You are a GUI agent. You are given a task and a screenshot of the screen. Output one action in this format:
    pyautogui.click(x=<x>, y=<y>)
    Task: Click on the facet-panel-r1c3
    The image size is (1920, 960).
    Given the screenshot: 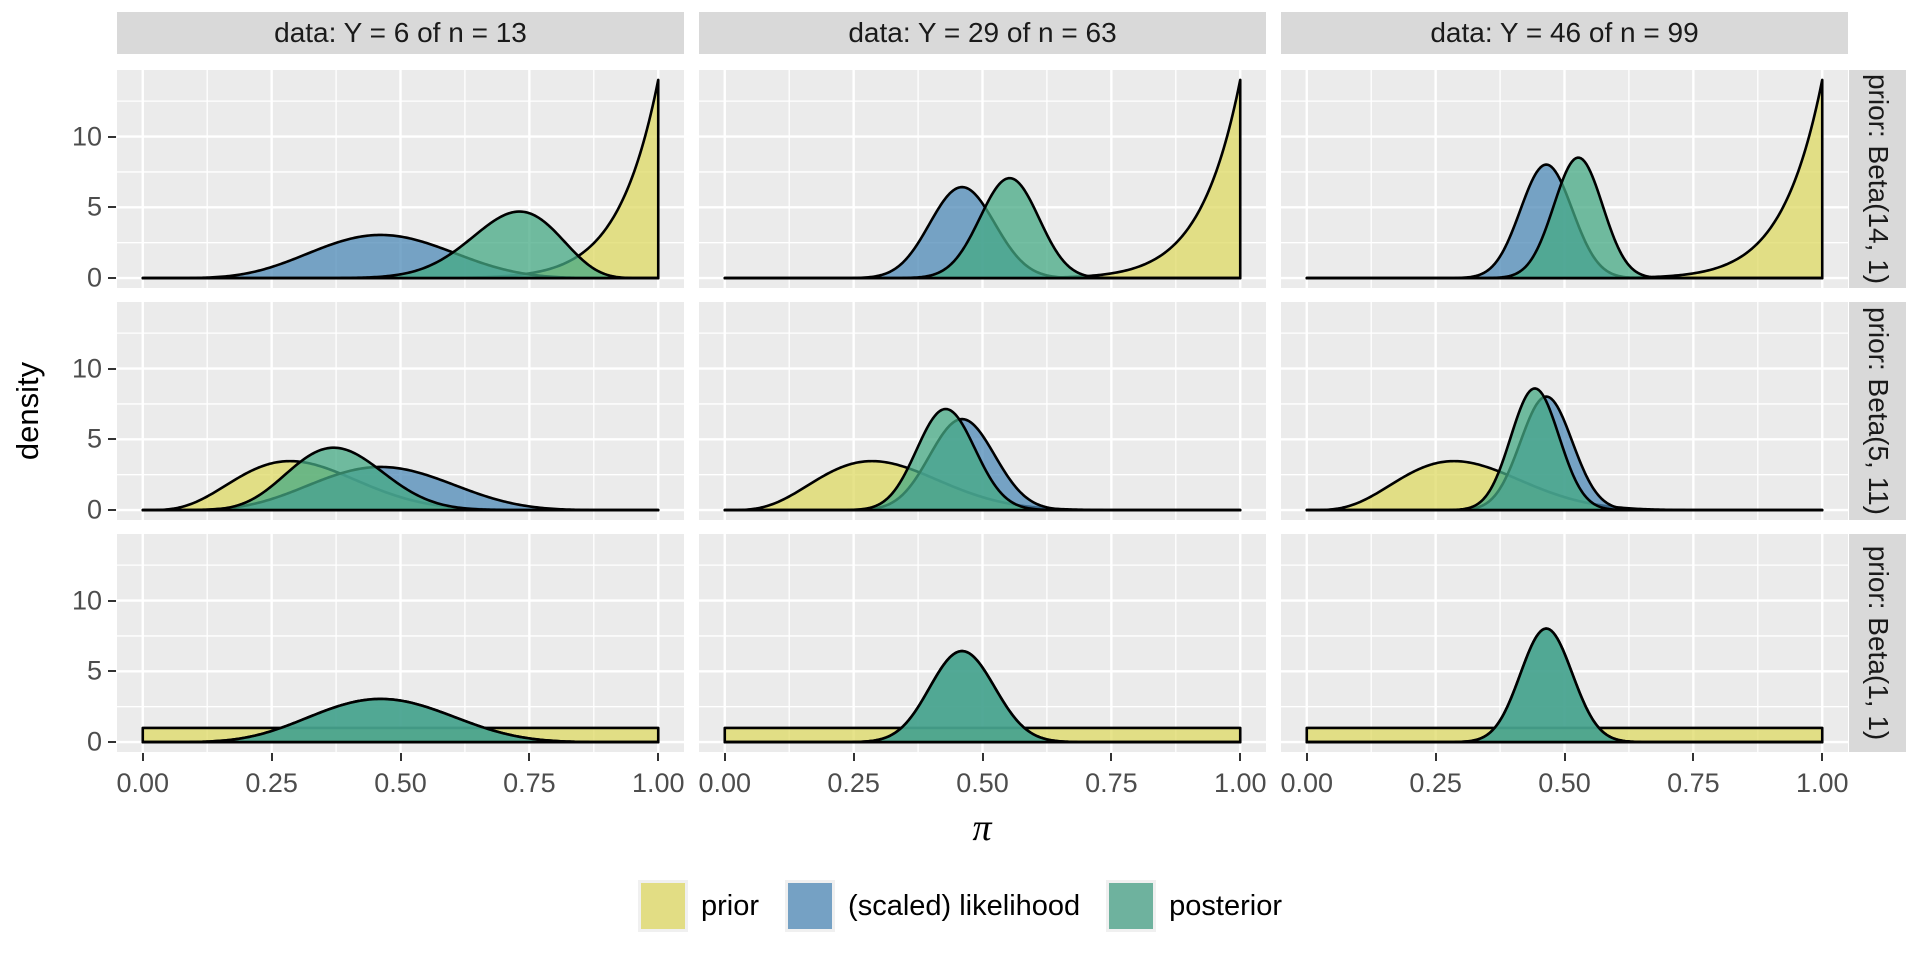 What is the action you would take?
    pyautogui.click(x=1564, y=179)
    